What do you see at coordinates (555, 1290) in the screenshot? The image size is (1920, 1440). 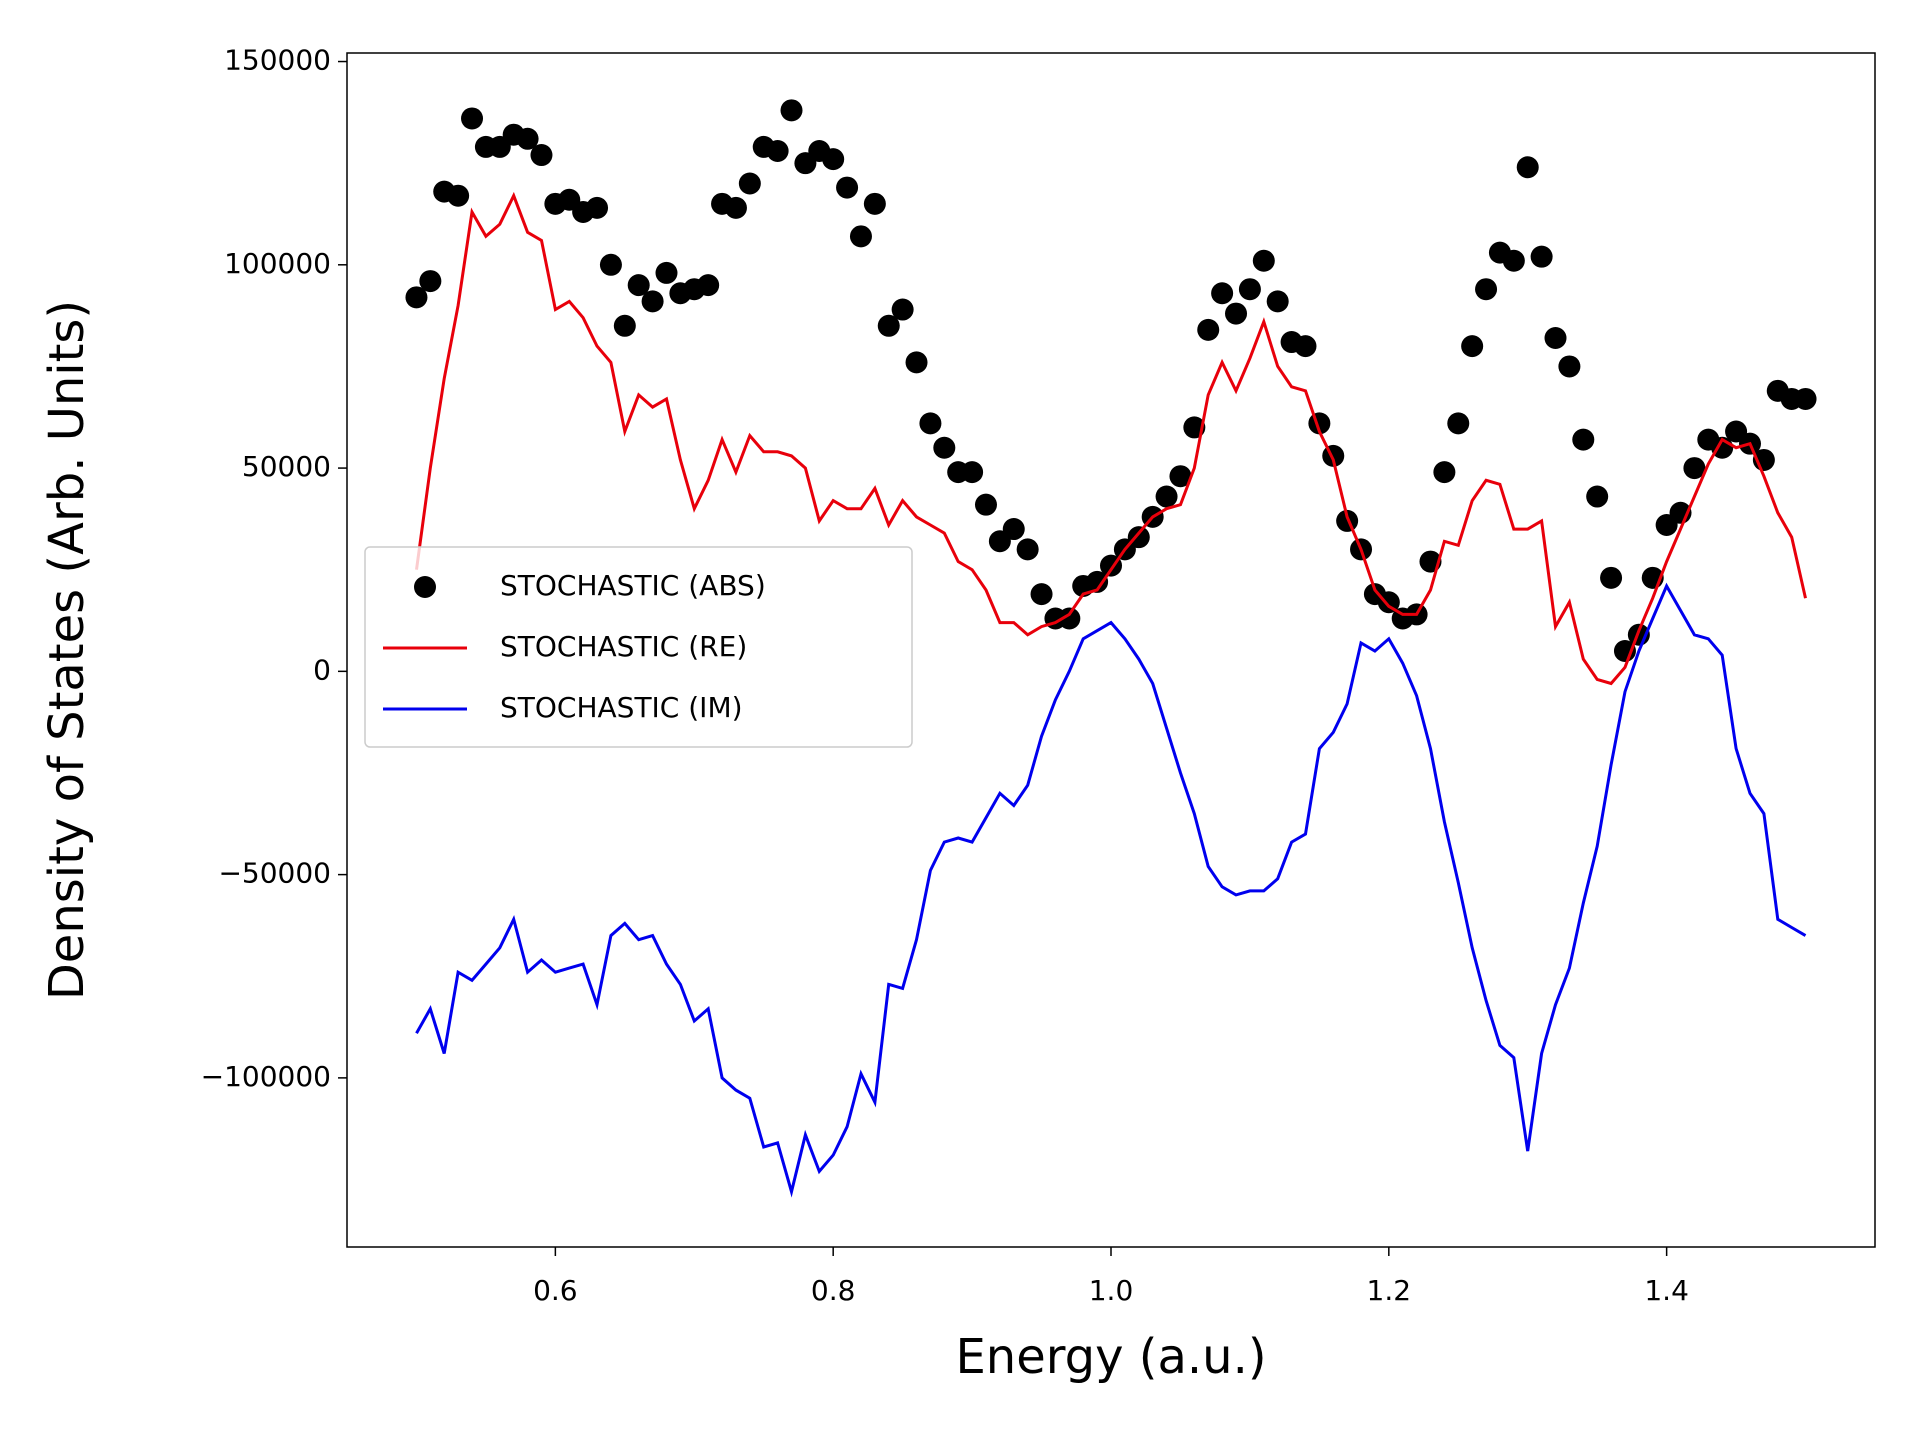 I see `x-tick-label: 0.6` at bounding box center [555, 1290].